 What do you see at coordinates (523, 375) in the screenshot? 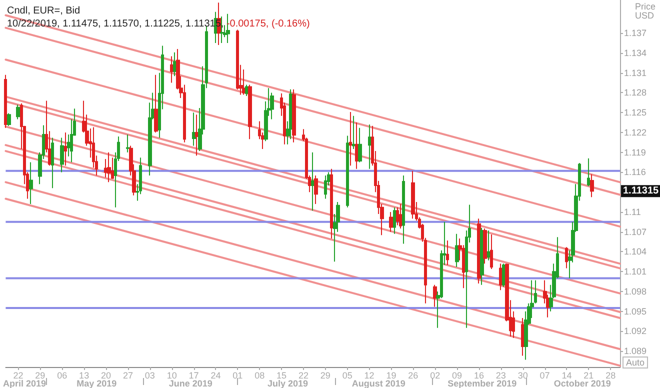
I see `x-tick-label: 30` at bounding box center [523, 375].